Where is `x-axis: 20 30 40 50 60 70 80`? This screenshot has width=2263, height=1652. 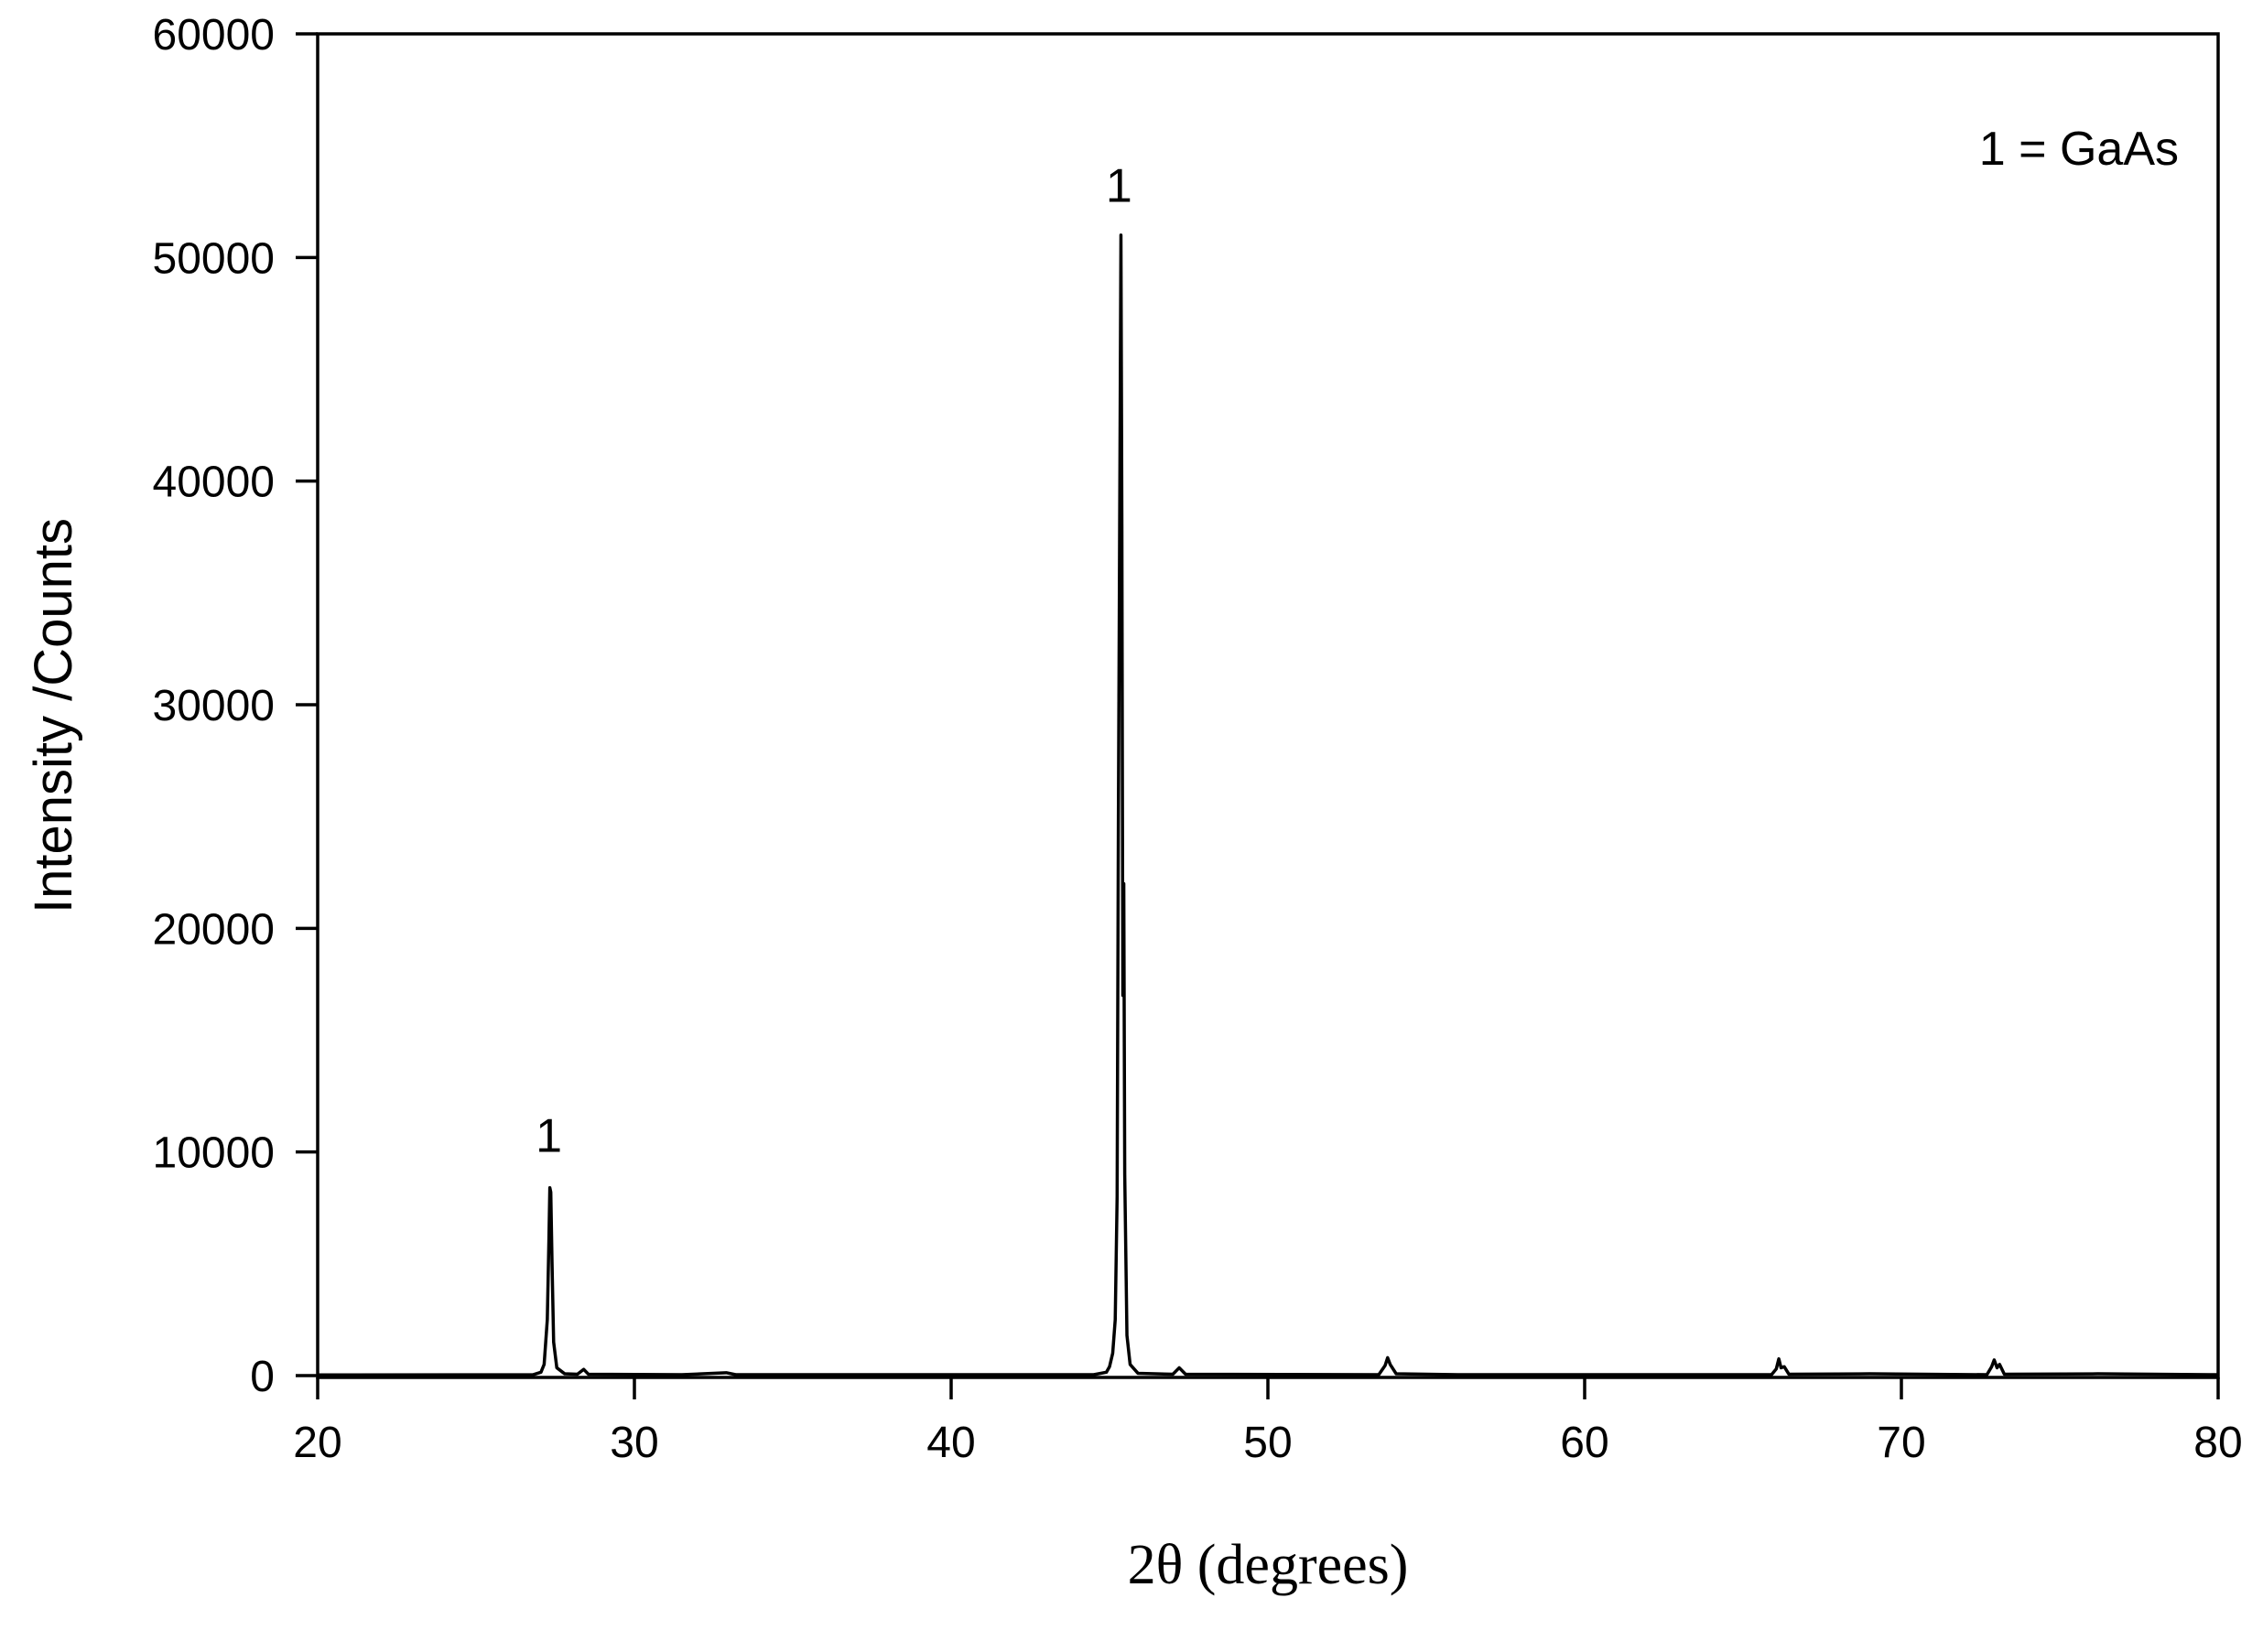 x-axis: 20 30 40 50 60 70 80 is located at coordinates (1268, 1422).